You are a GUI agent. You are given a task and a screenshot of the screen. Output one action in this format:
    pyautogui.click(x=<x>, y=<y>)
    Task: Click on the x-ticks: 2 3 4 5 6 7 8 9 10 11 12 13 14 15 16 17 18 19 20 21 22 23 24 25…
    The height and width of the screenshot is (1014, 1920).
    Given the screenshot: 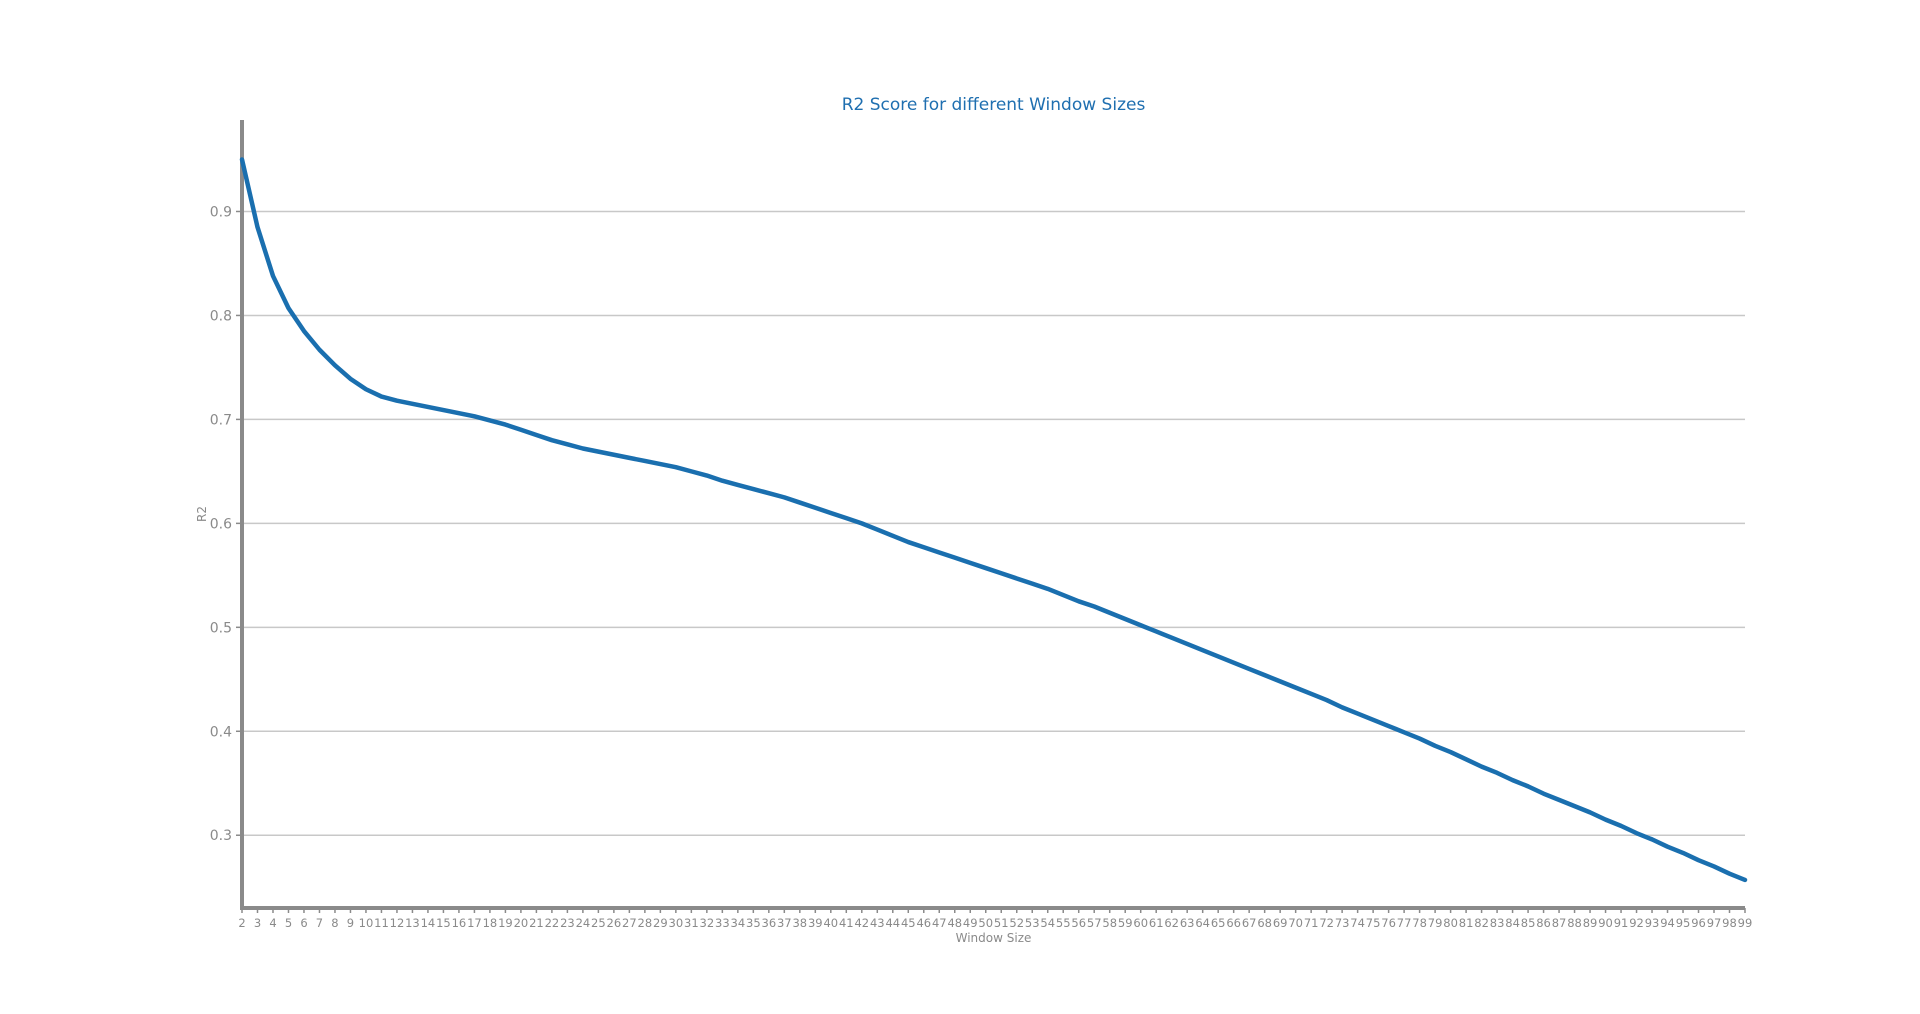 What is the action you would take?
    pyautogui.click(x=995, y=919)
    